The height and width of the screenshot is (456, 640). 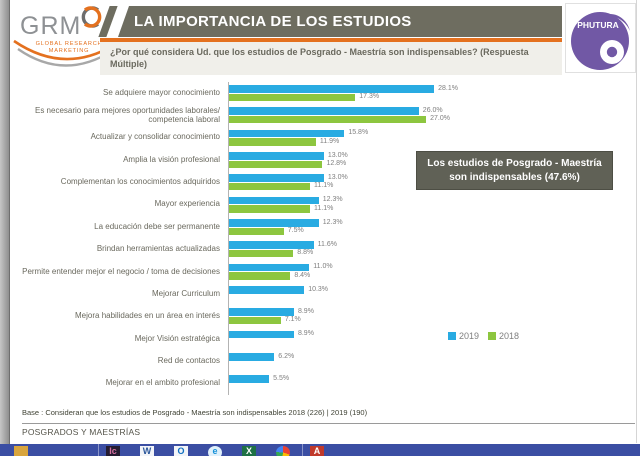 I want to click on category-label: Actualizar y consolidar conocimiento, so click(x=155, y=137).